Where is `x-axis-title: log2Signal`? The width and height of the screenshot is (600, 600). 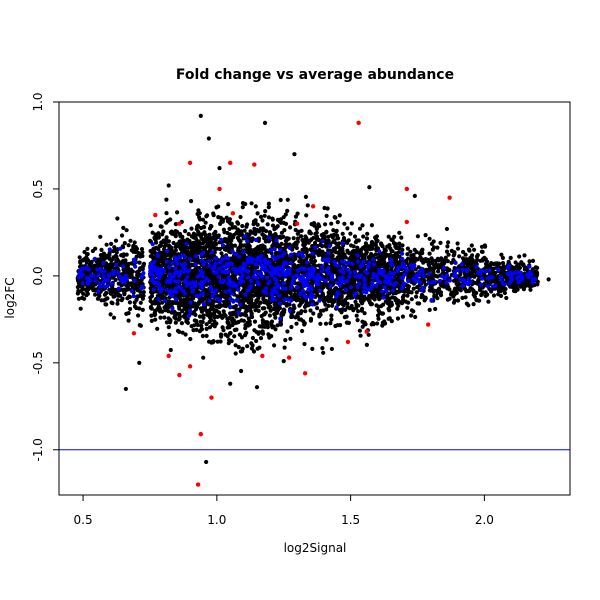 x-axis-title: log2Signal is located at coordinates (315, 548).